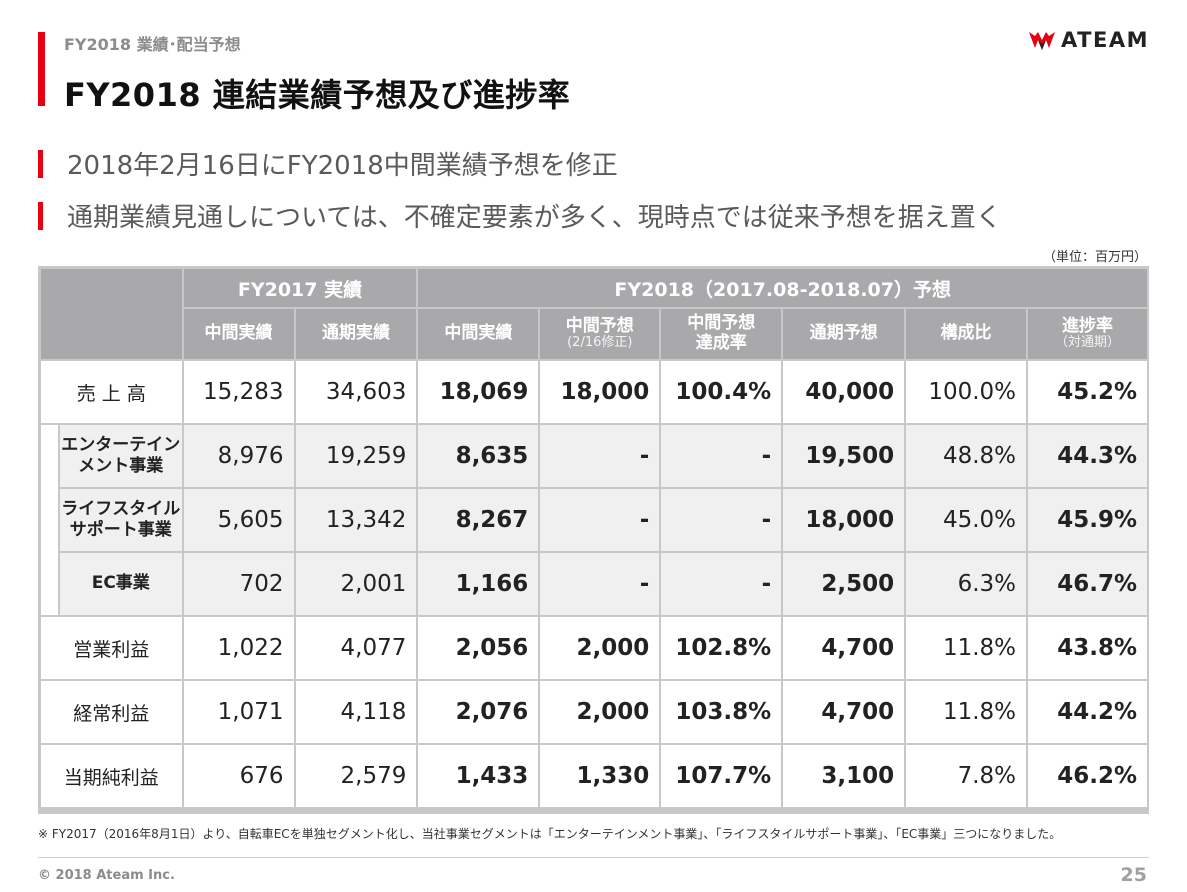  I want to click on table-cell: 19,259, so click(356, 456).